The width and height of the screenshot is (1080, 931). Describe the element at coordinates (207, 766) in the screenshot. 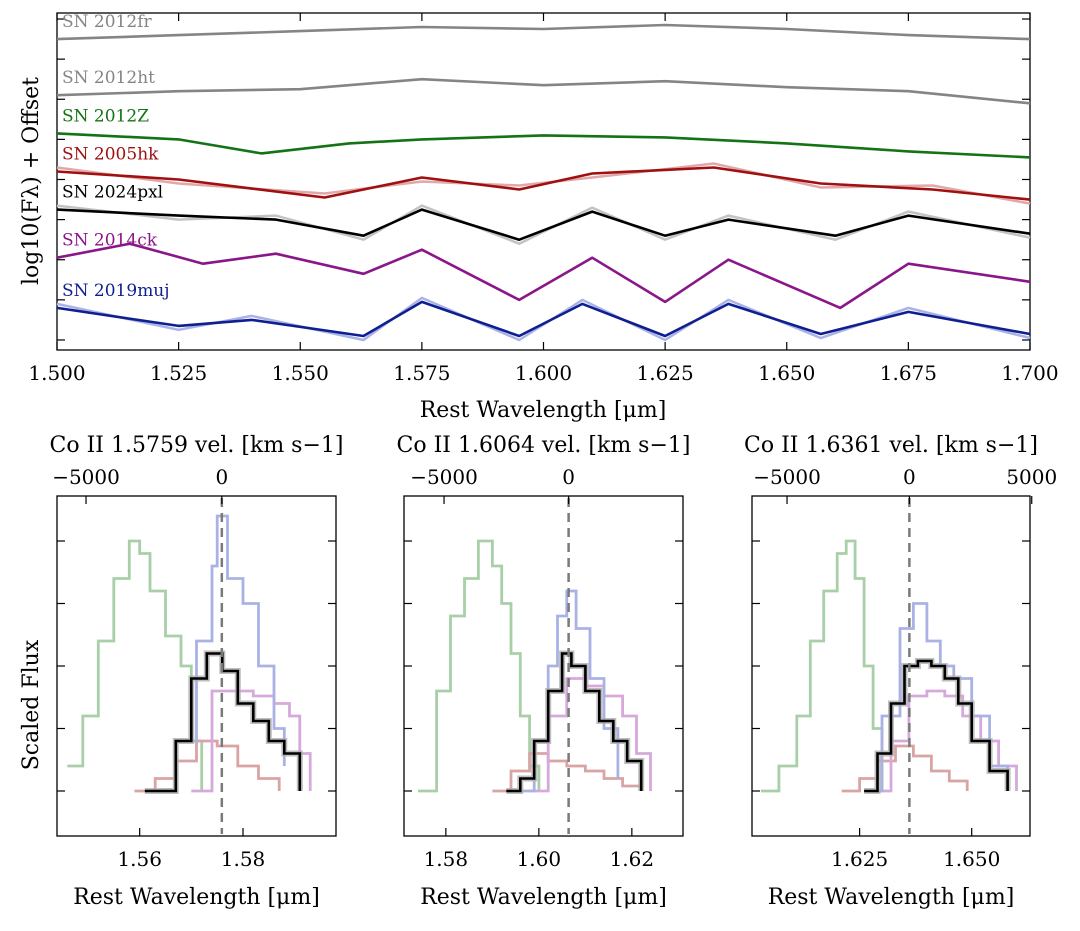

I see `panel-1-series-sn-2005hk` at that location.